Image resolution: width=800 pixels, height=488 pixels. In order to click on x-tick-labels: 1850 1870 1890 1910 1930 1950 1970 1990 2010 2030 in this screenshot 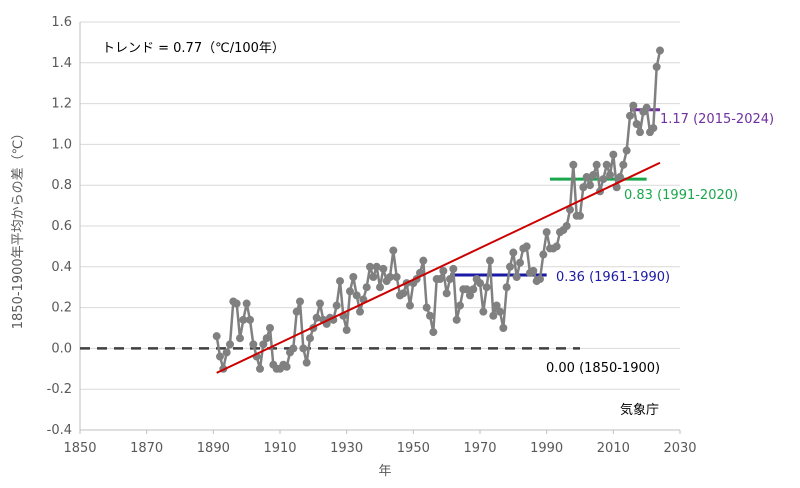, I will do `click(379, 448)`.